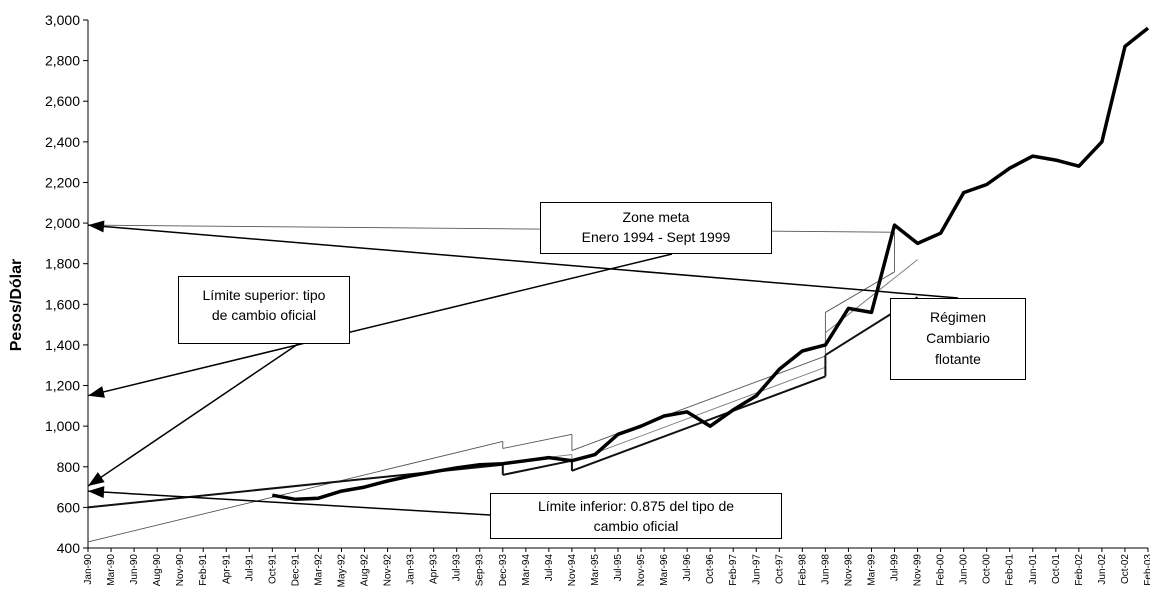  I want to click on y-tick-label: 1,800, so click(62, 264).